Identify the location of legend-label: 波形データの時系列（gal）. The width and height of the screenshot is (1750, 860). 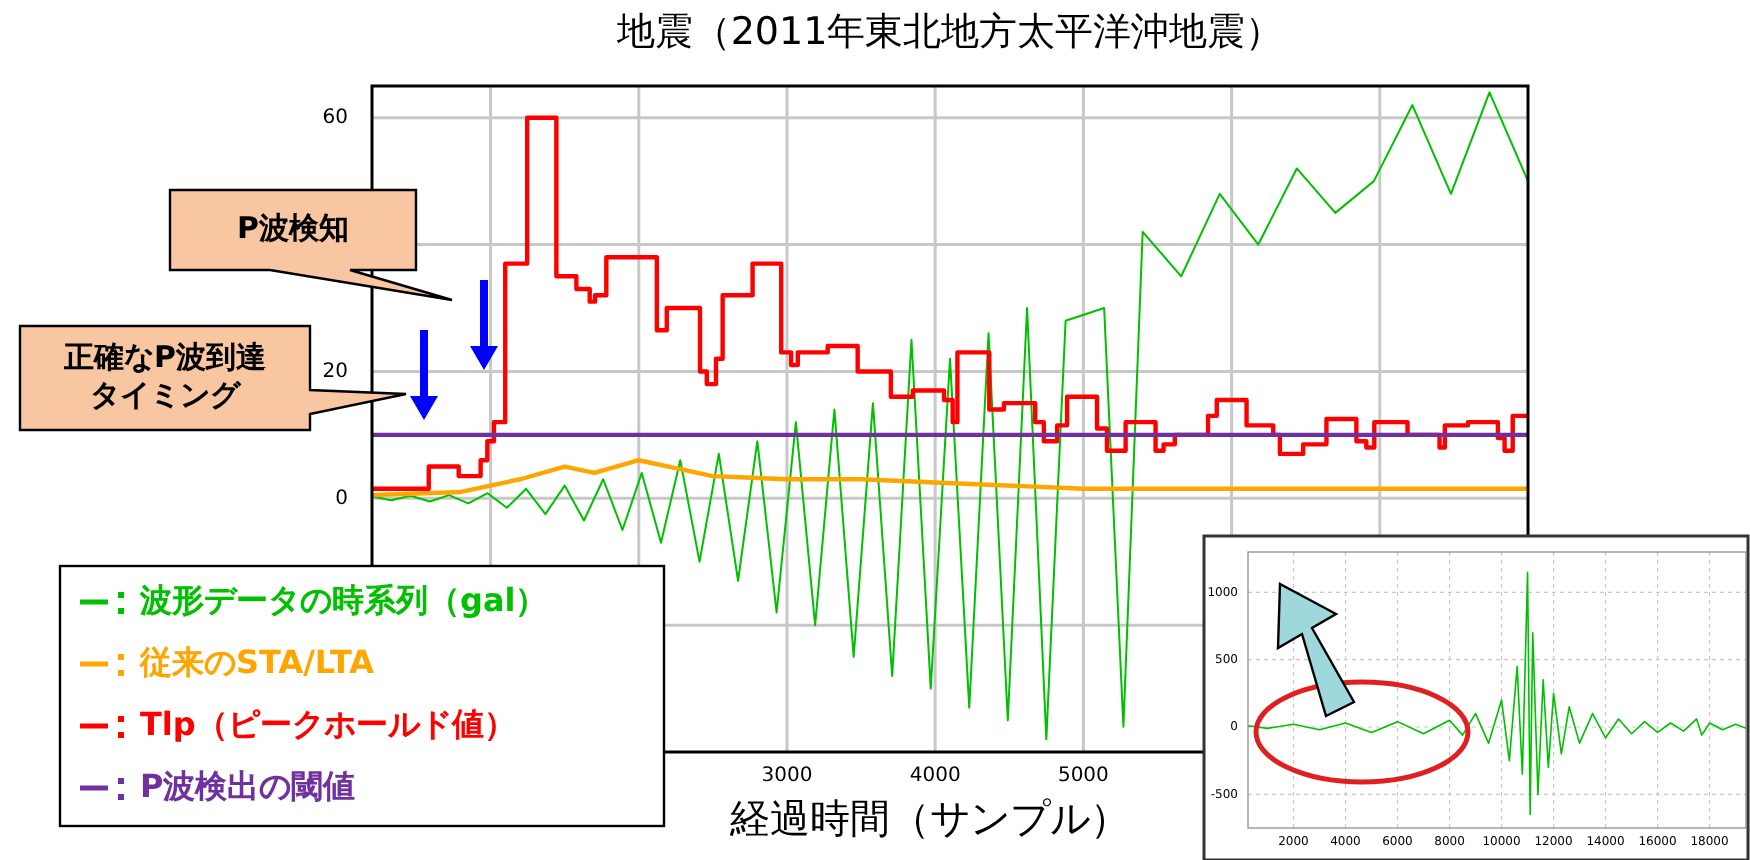
(343, 599).